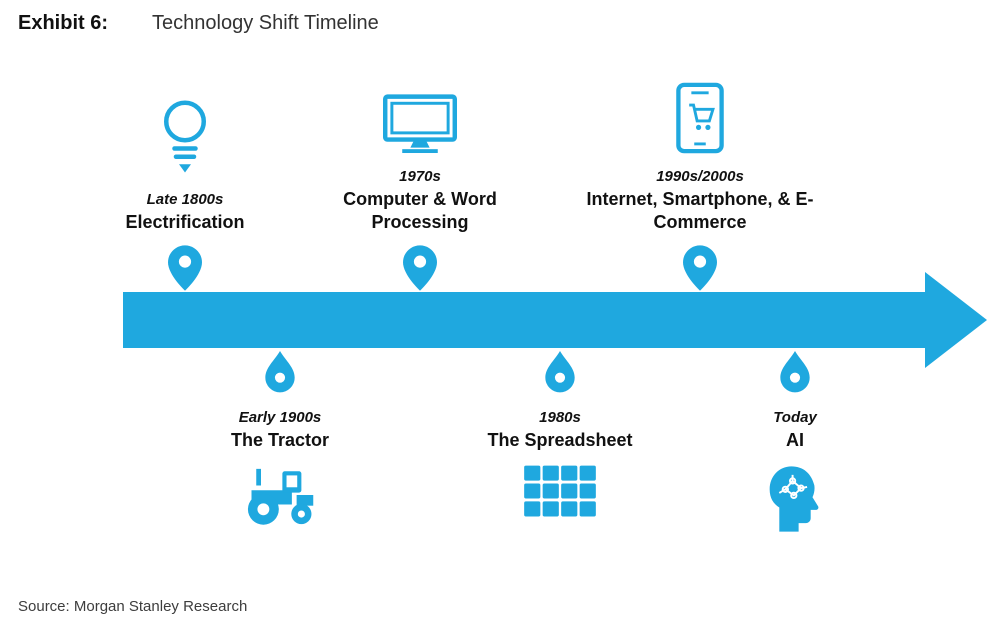 This screenshot has height=632, width=1000. What do you see at coordinates (795, 499) in the screenshot?
I see `ai-head-icon` at bounding box center [795, 499].